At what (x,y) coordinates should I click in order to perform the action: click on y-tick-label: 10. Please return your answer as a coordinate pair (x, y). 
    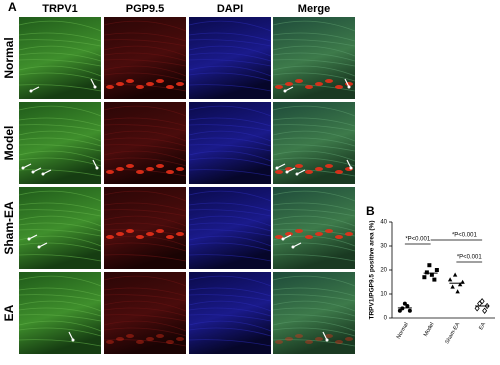
    Looking at the image, I should click on (383, 295).